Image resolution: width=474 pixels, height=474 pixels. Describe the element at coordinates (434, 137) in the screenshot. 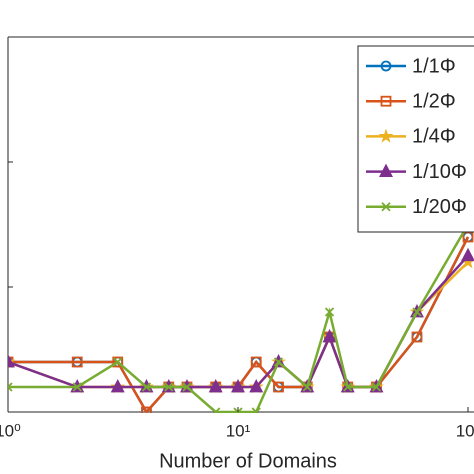

I see `legend-label: 1/4Φ` at that location.